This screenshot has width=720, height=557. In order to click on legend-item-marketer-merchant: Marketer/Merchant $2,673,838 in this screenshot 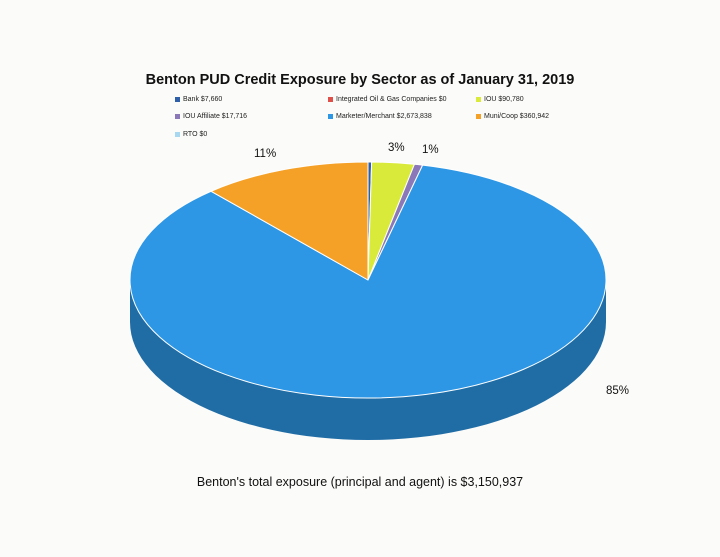, I will do `click(380, 116)`.